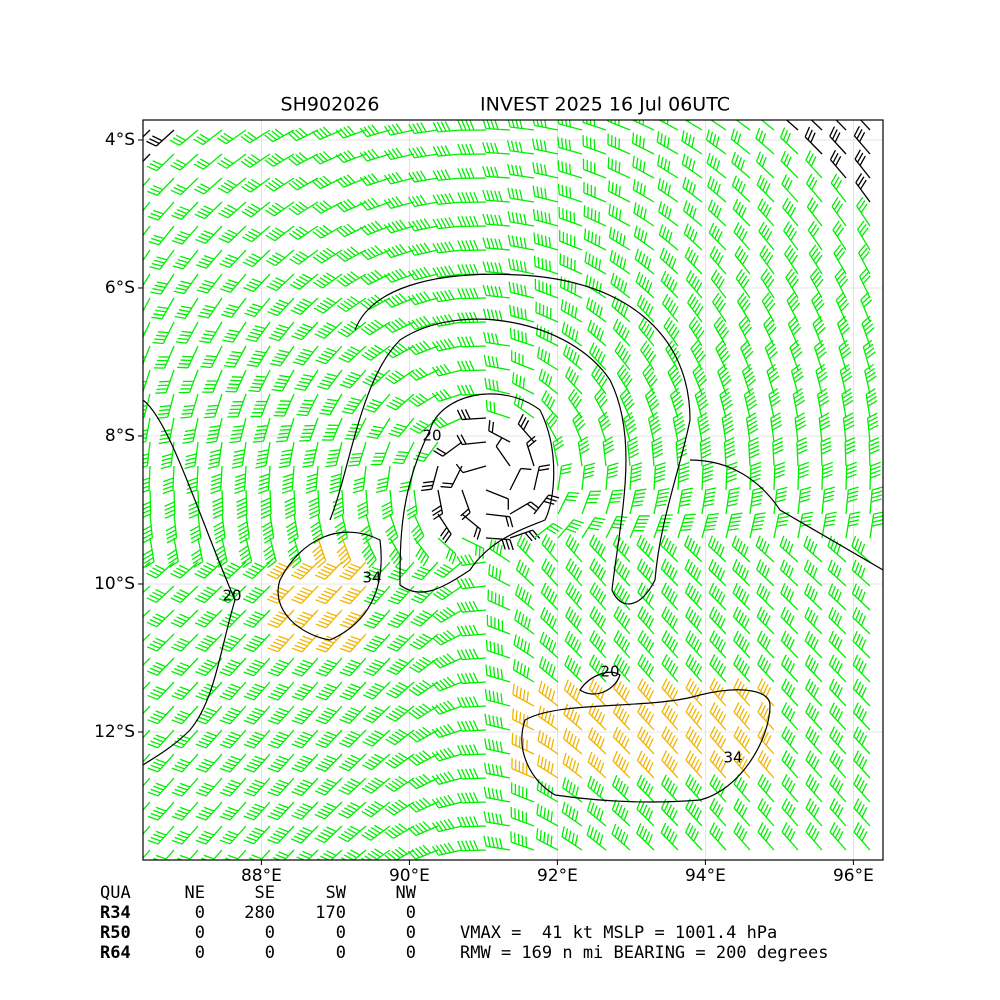 The height and width of the screenshot is (1000, 1000). What do you see at coordinates (120, 140) in the screenshot?
I see `y-tick-label: 4°S` at bounding box center [120, 140].